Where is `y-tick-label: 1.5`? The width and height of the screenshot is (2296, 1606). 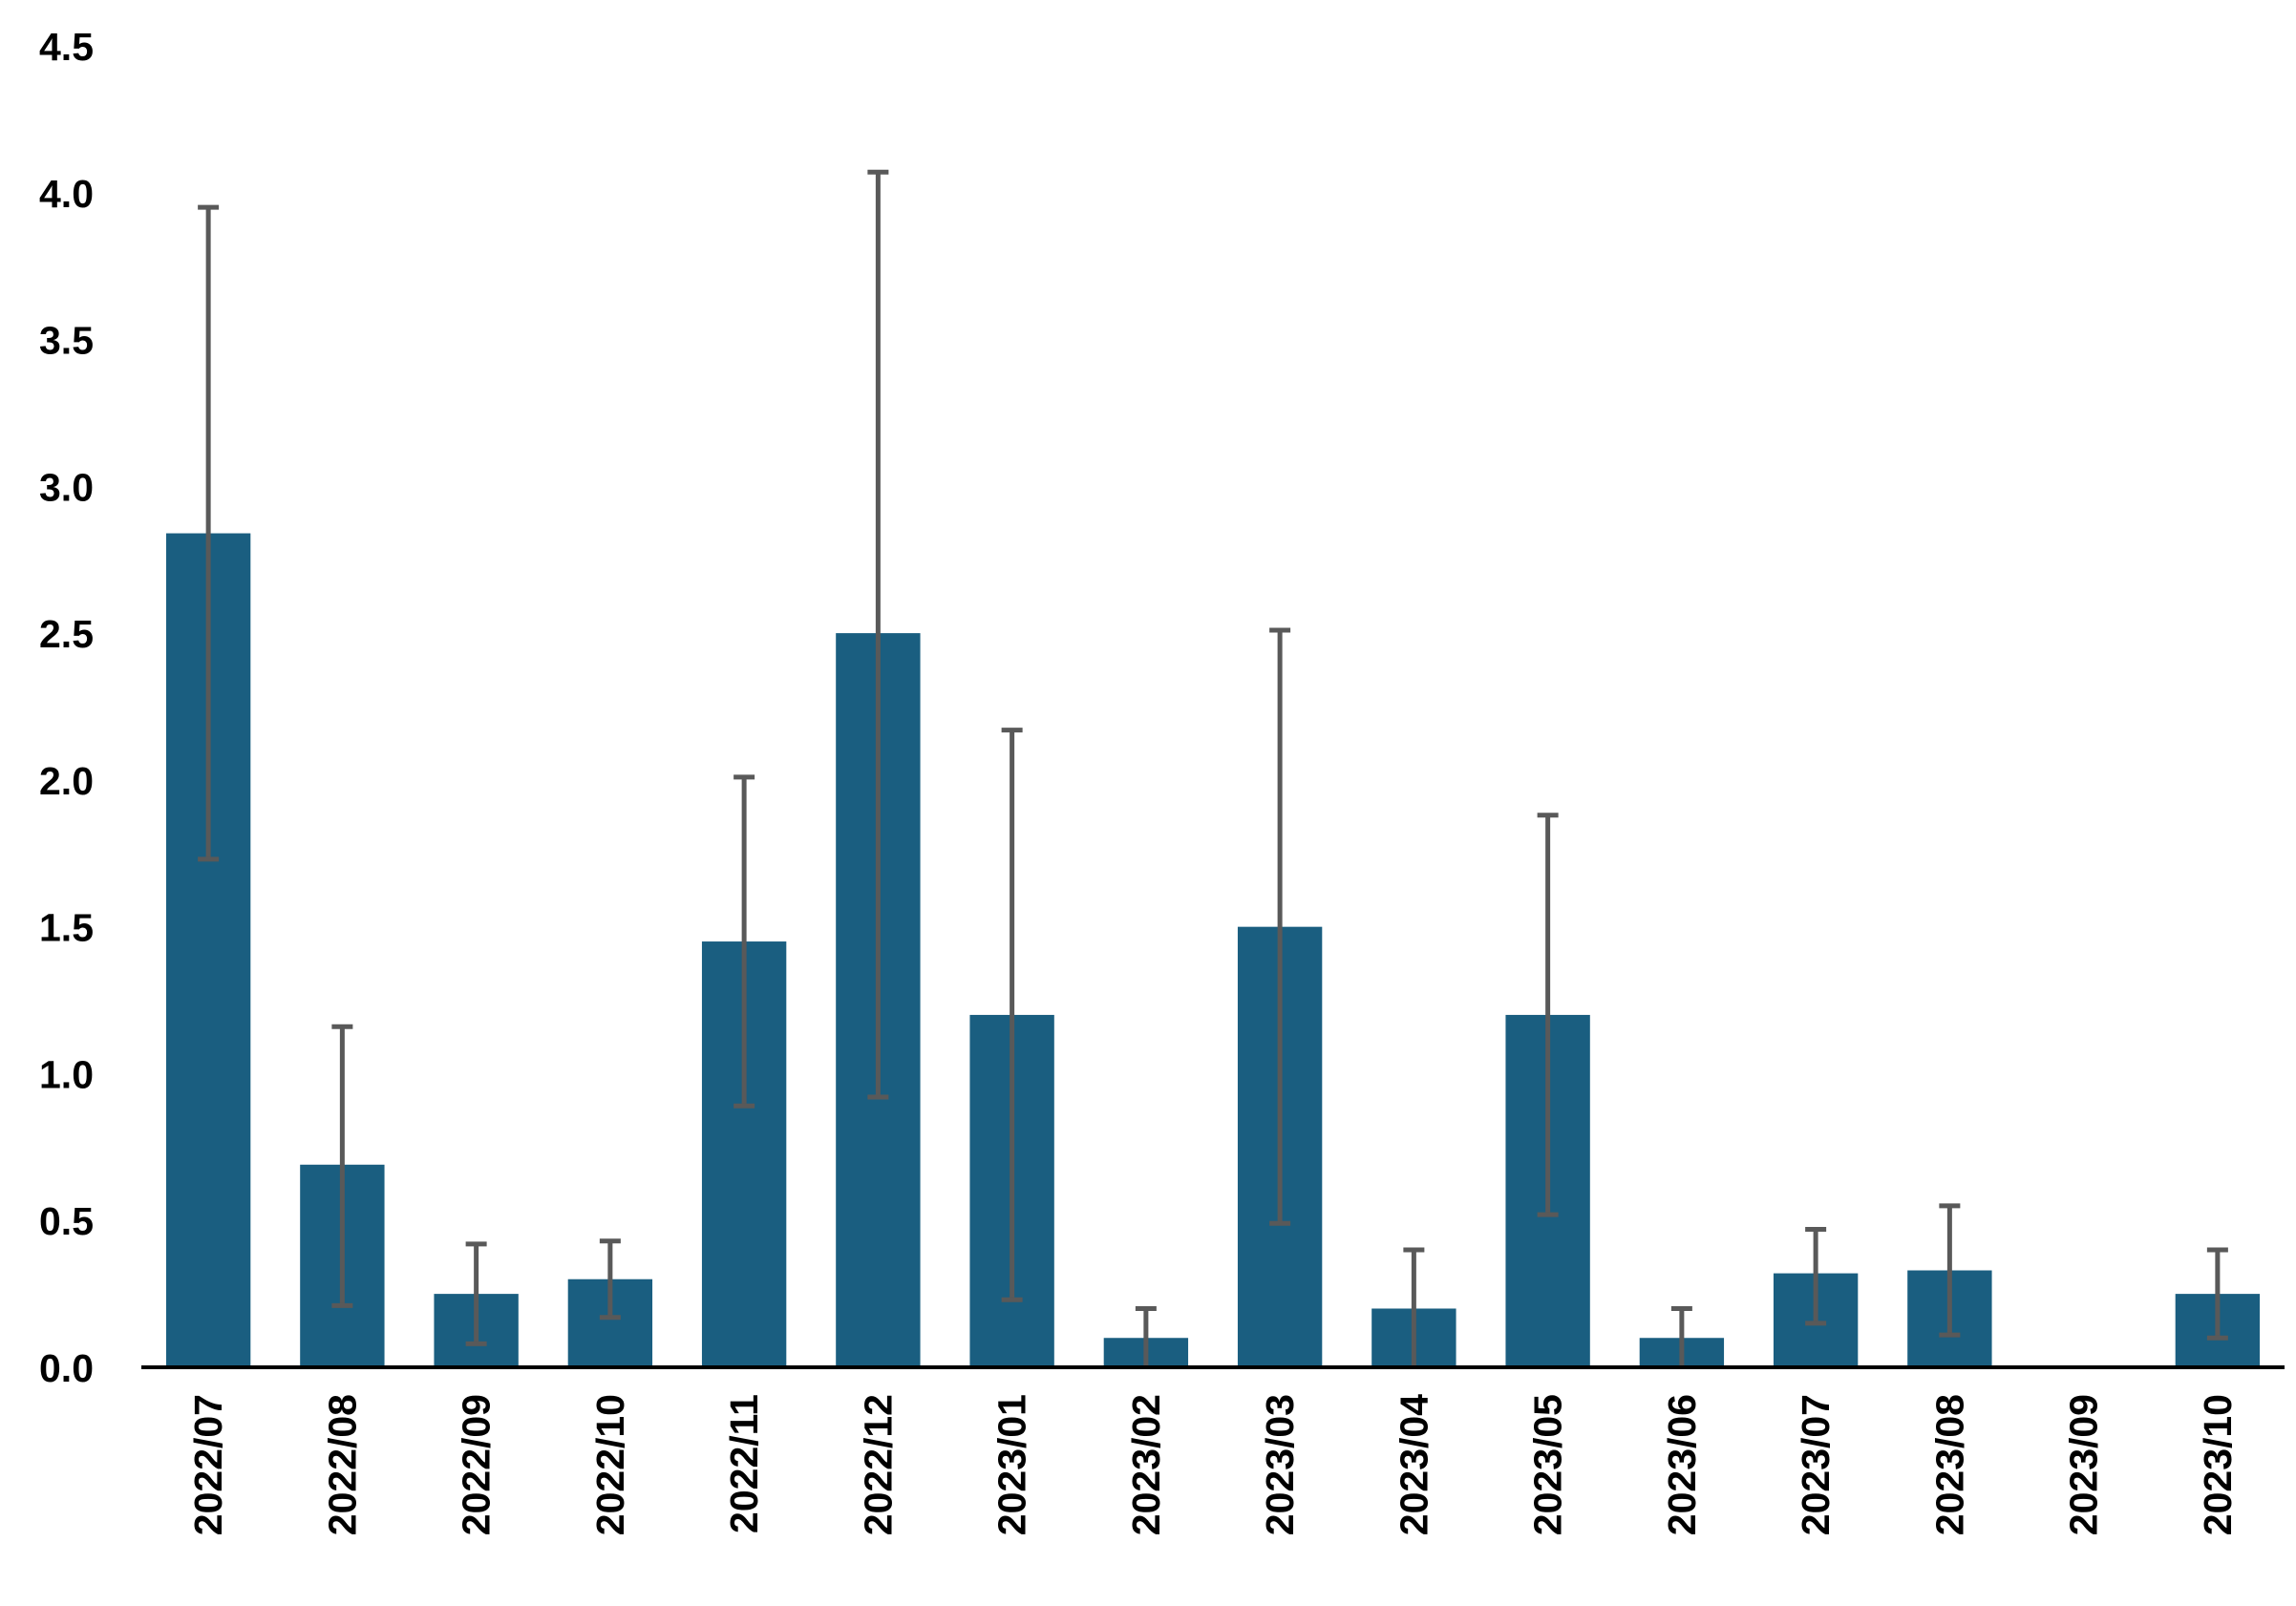 y-tick-label: 1.5 is located at coordinates (66, 928).